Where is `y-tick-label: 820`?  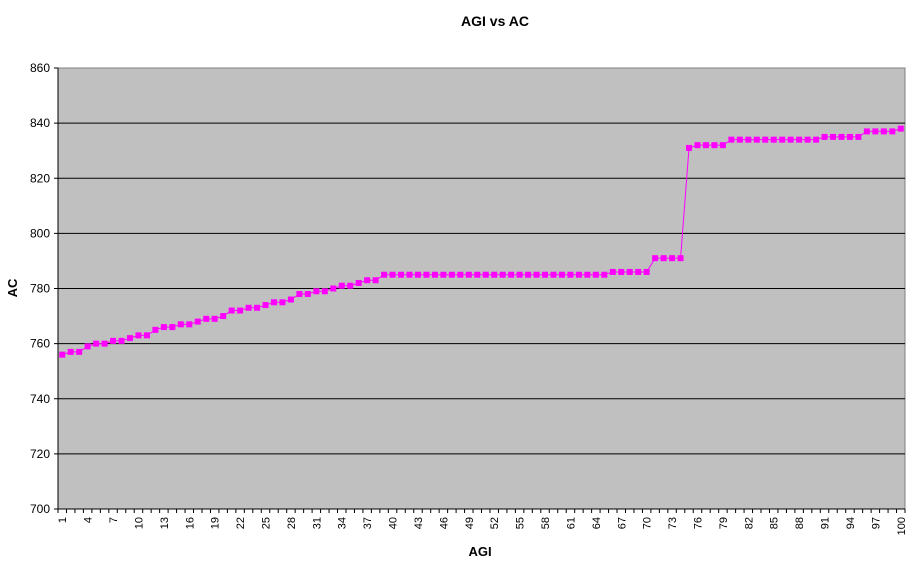
y-tick-label: 820 is located at coordinates (40, 178).